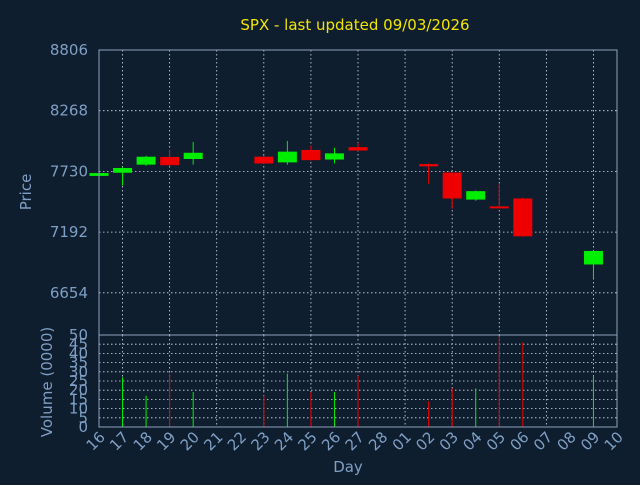 Image resolution: width=640 pixels, height=485 pixels. I want to click on volume-tick-label: 10, so click(78, 409).